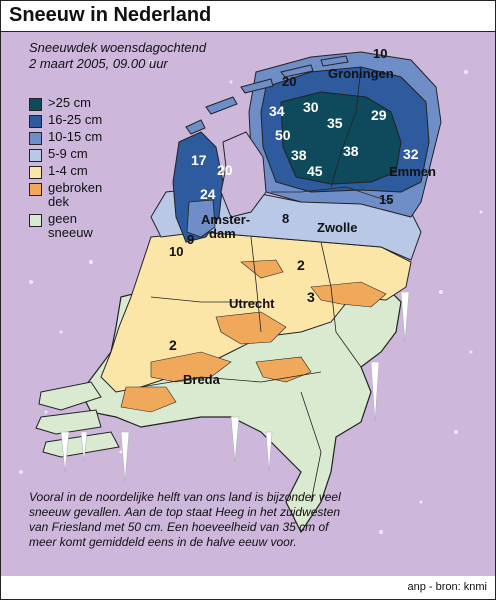 The width and height of the screenshot is (496, 600). Describe the element at coordinates (68, 153) in the screenshot. I see `legend-label: 5-9 cm` at that location.